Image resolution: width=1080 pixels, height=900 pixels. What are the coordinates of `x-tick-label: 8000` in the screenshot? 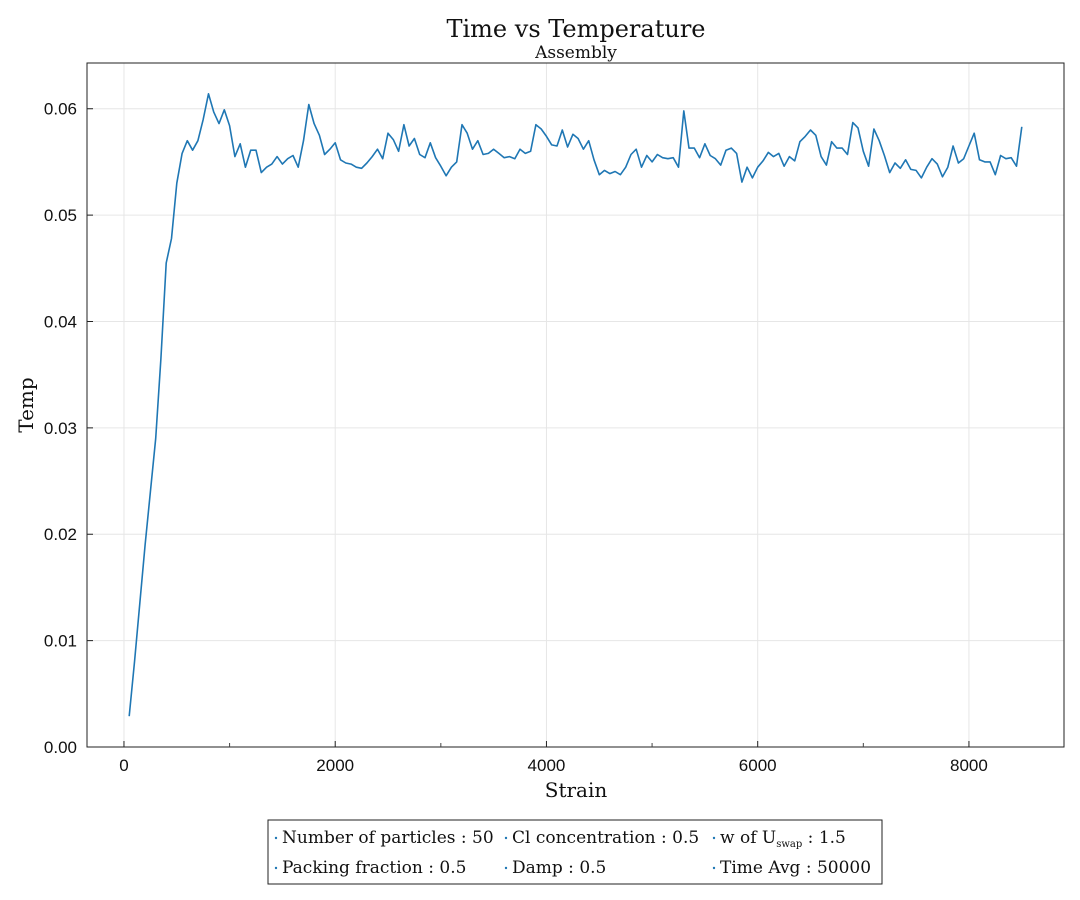 It's located at (969, 765).